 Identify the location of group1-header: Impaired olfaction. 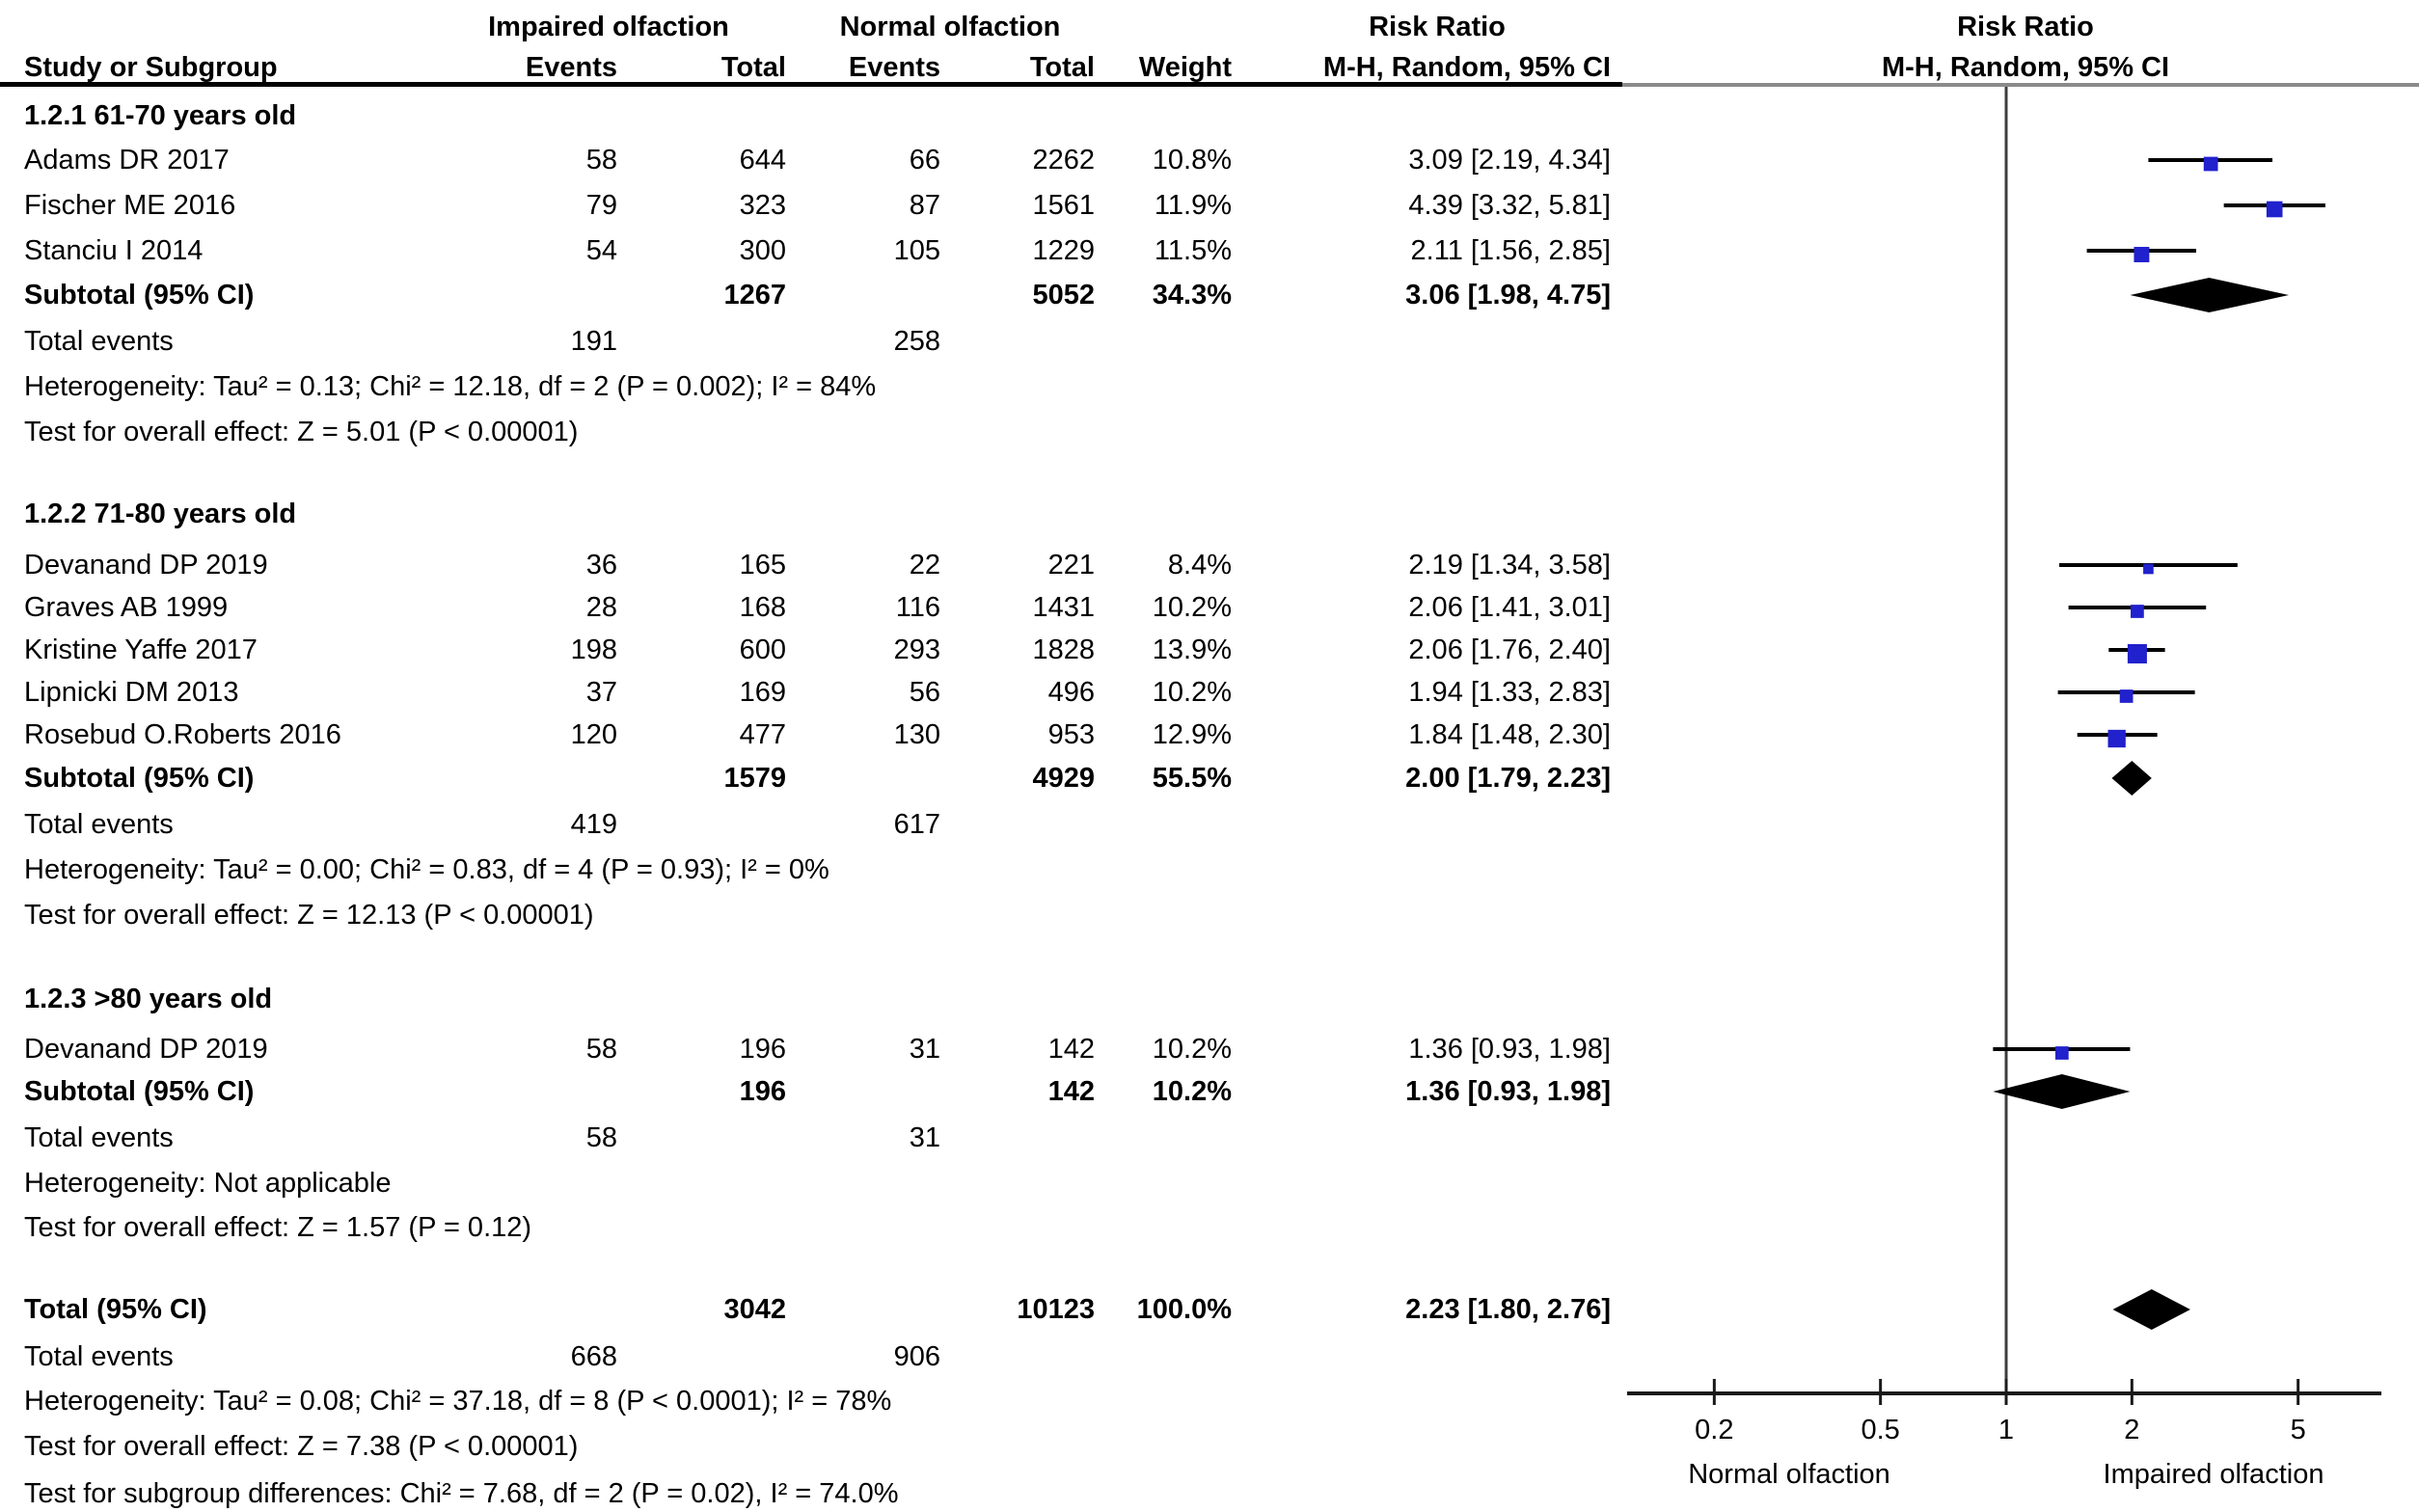
(608, 27).